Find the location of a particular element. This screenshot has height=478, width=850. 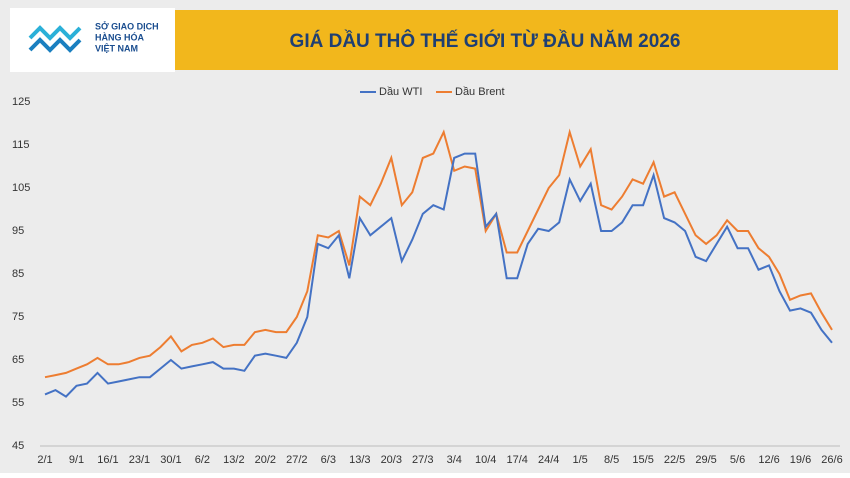

x-tick-label: 6/3 is located at coordinates (328, 460).